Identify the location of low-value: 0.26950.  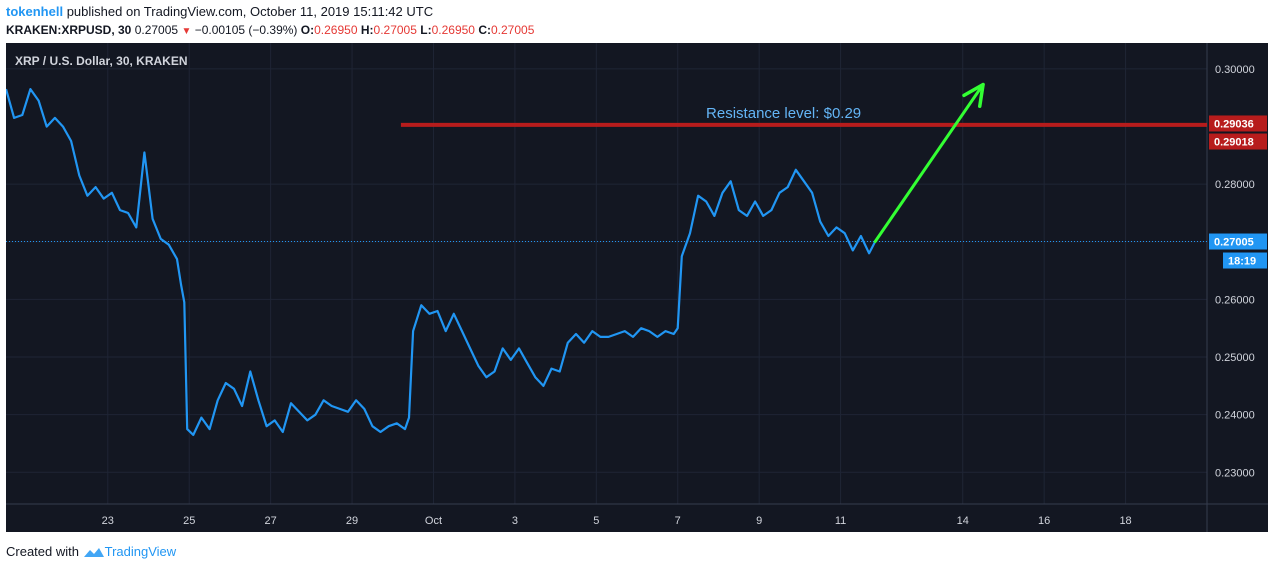
(453, 30).